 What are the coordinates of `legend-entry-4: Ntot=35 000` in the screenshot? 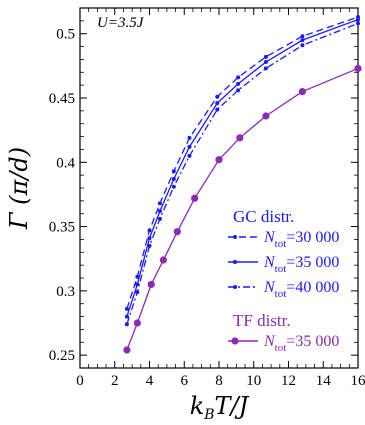 It's located at (283, 343).